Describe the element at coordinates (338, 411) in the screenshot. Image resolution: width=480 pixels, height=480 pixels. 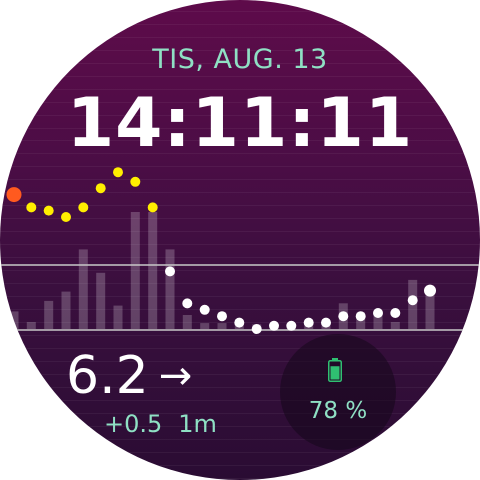
I see `battery-level: 78 %` at that location.